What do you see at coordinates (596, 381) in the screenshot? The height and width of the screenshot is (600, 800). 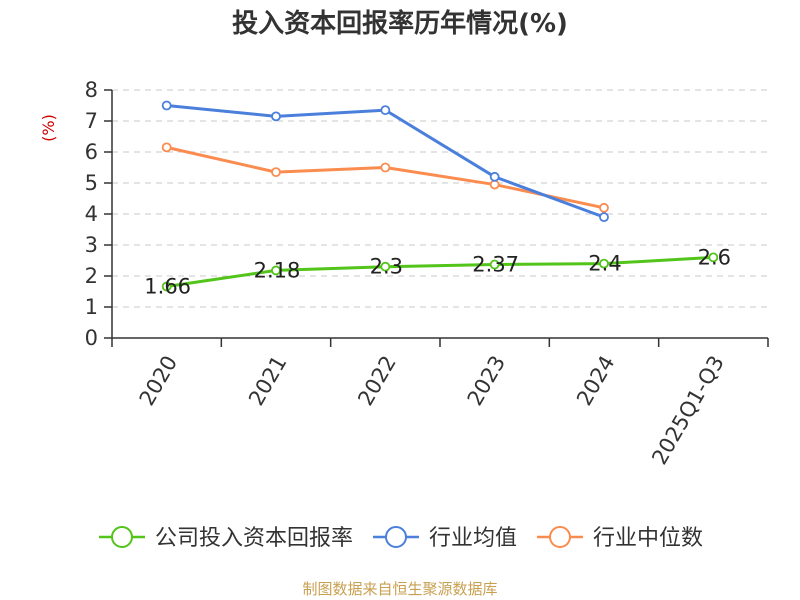 I see `x-tick-label: 2024` at bounding box center [596, 381].